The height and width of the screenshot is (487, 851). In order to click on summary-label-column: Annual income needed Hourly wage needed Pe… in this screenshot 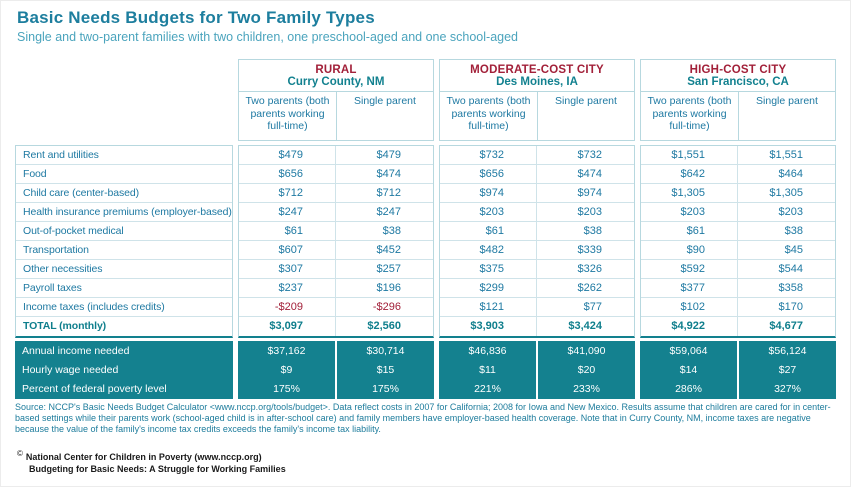, I will do `click(124, 370)`.